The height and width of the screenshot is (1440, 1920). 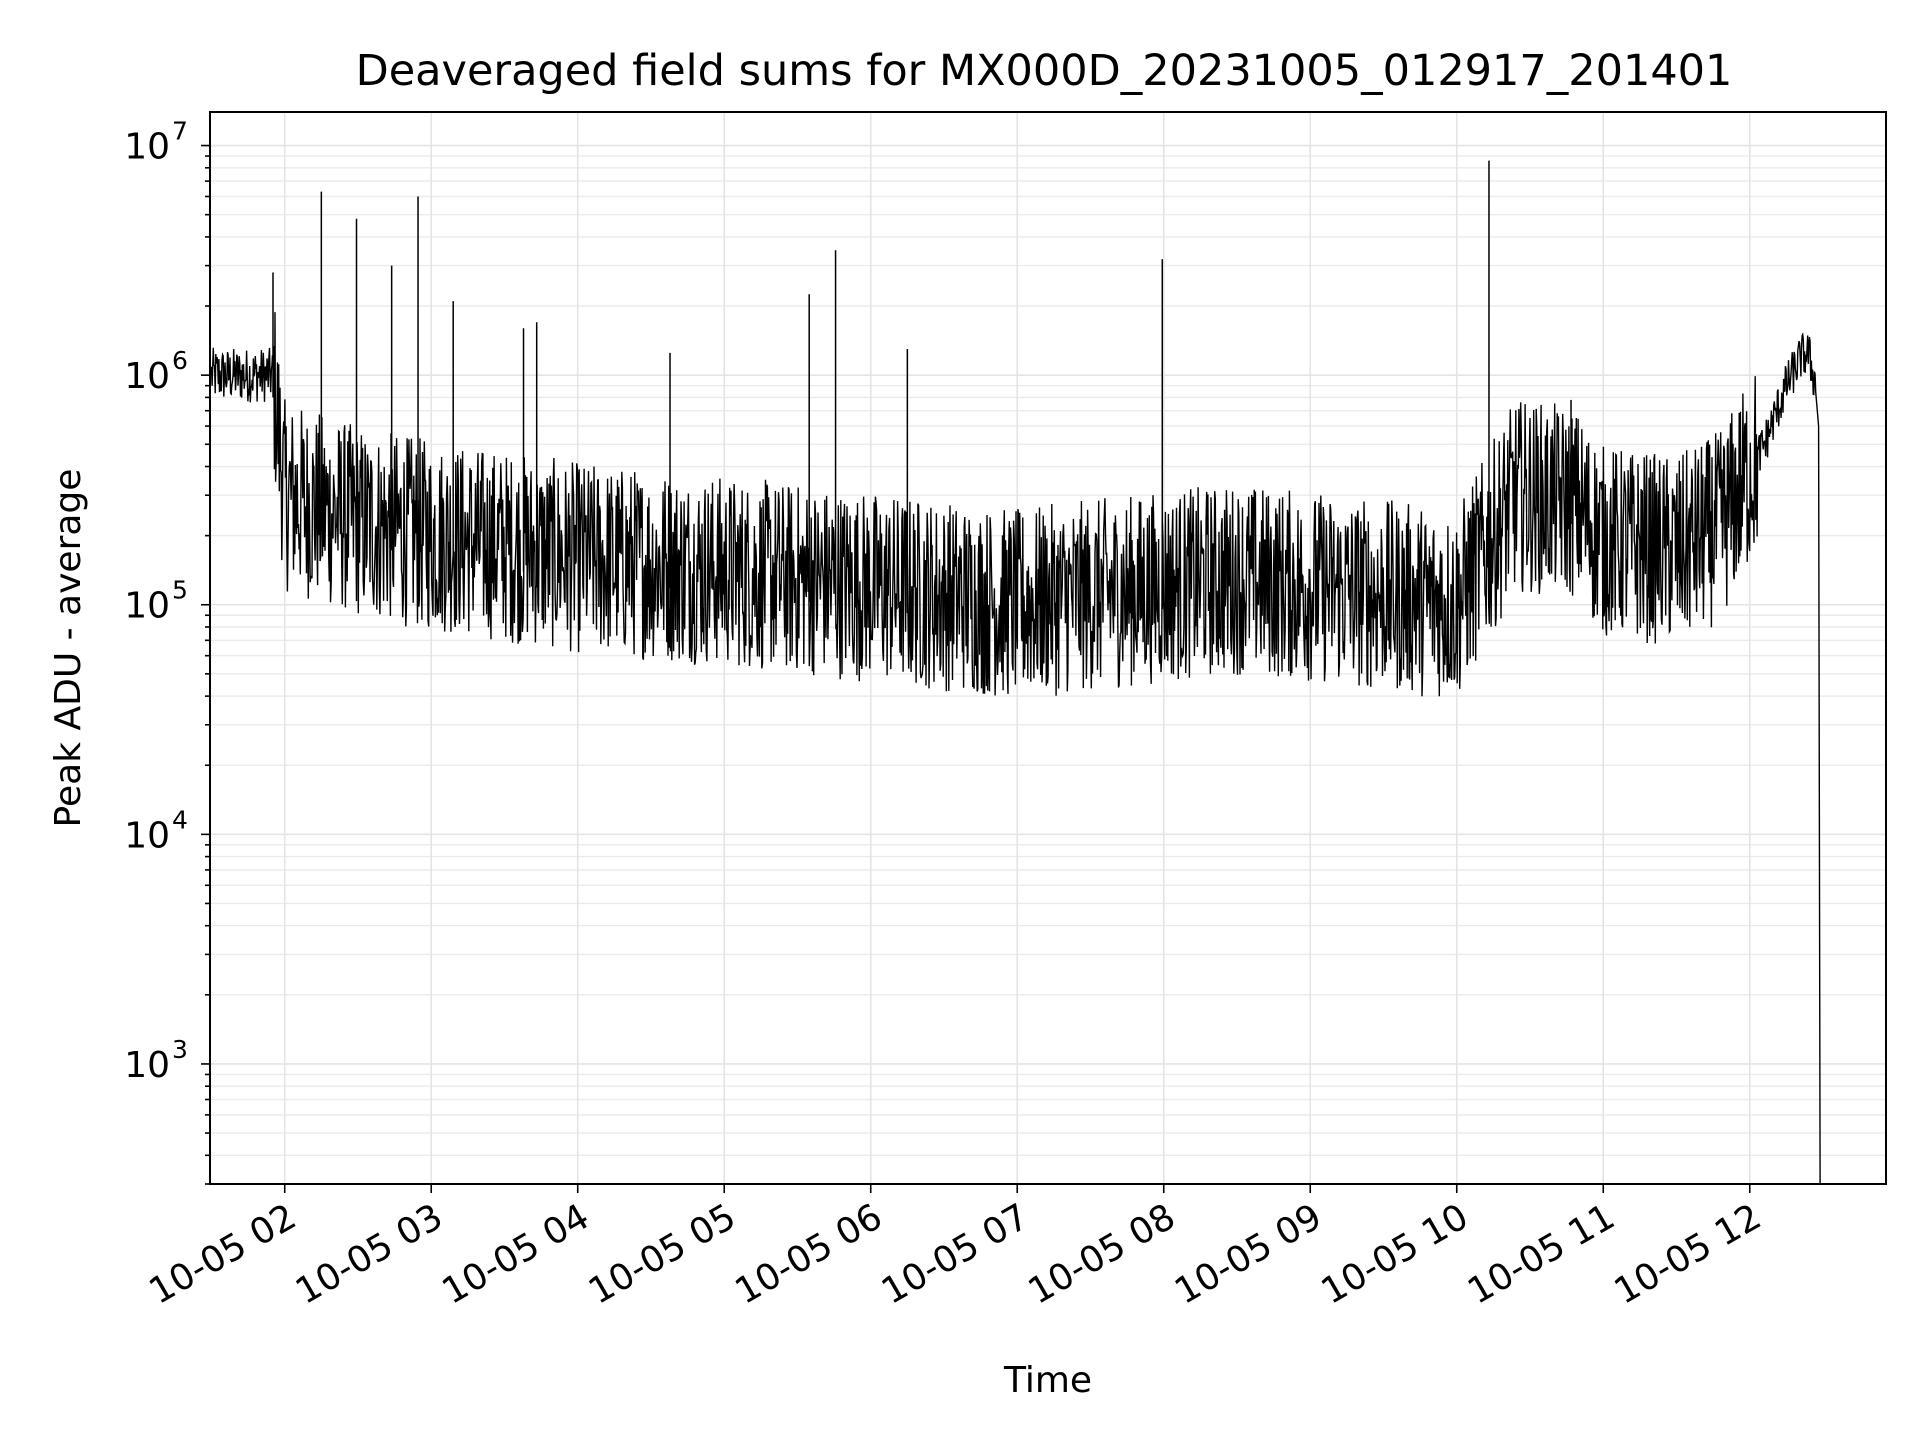 What do you see at coordinates (180, 360) in the screenshot?
I see `y-tick-exponent: 6` at bounding box center [180, 360].